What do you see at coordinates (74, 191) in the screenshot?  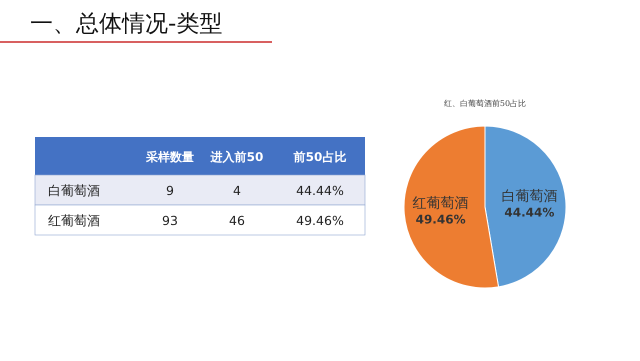 I see `category-label: 白葡萄酒` at bounding box center [74, 191].